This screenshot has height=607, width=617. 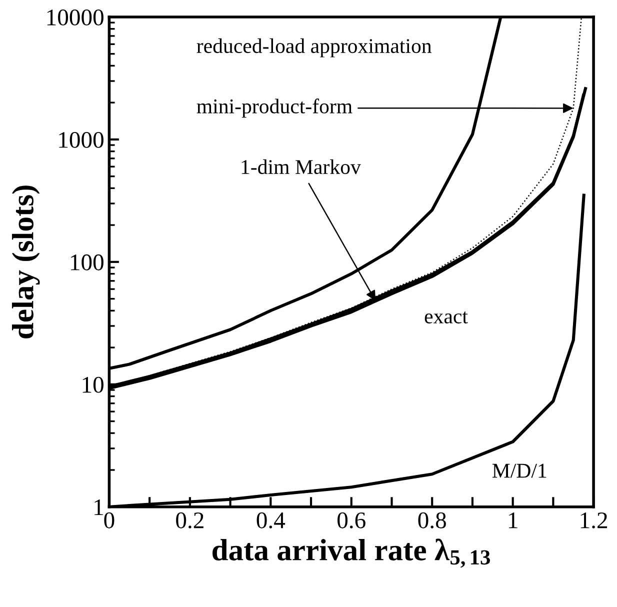 What do you see at coordinates (109, 520) in the screenshot?
I see `x-tick-label: 0` at bounding box center [109, 520].